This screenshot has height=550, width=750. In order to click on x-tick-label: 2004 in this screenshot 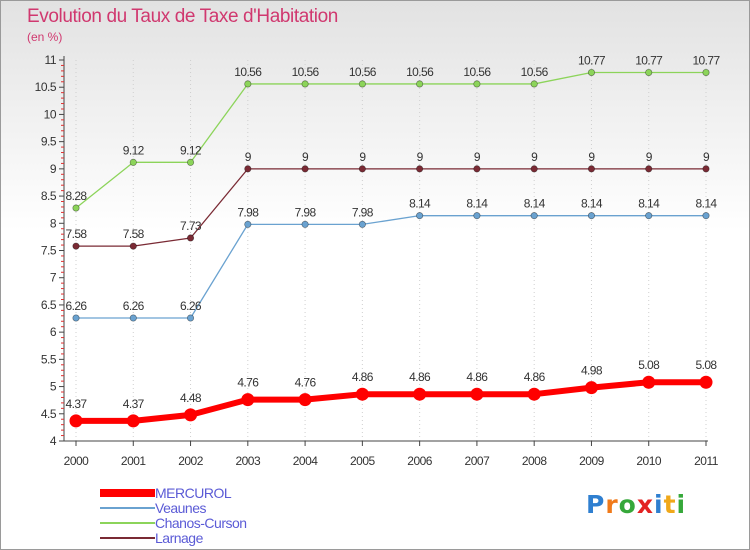, I will do `click(306, 461)`.